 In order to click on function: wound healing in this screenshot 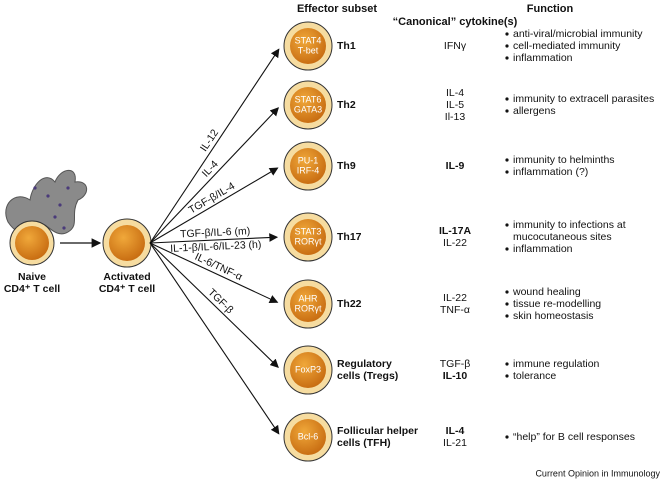, I will do `click(546, 292)`.